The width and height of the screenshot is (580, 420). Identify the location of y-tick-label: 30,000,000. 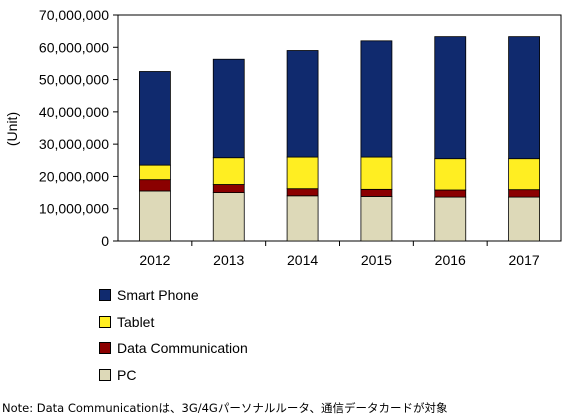
(74, 144).